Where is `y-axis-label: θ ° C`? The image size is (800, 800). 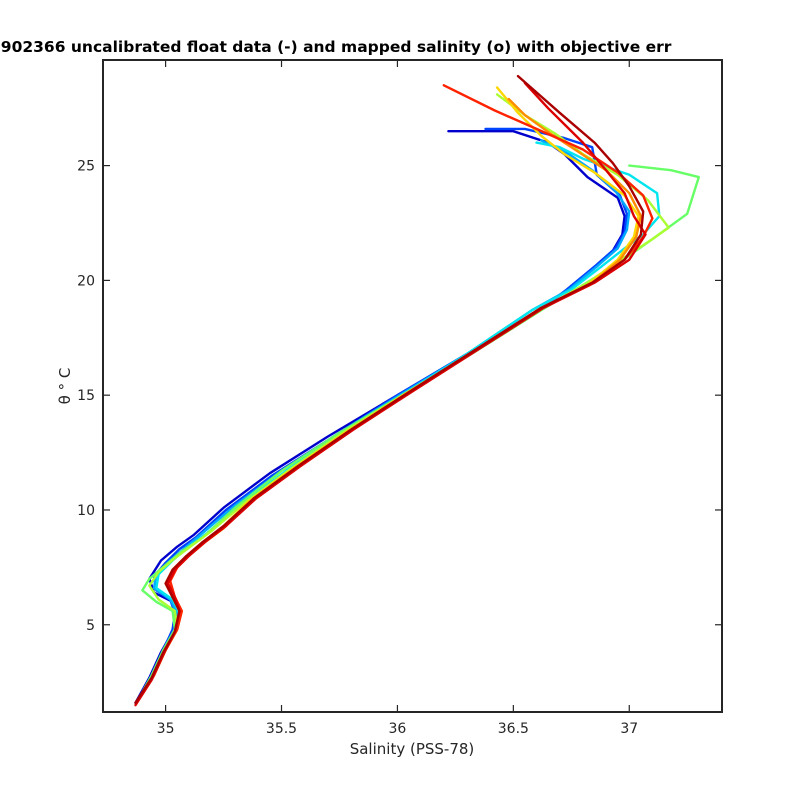
y-axis-label: θ ° C is located at coordinates (65, 386).